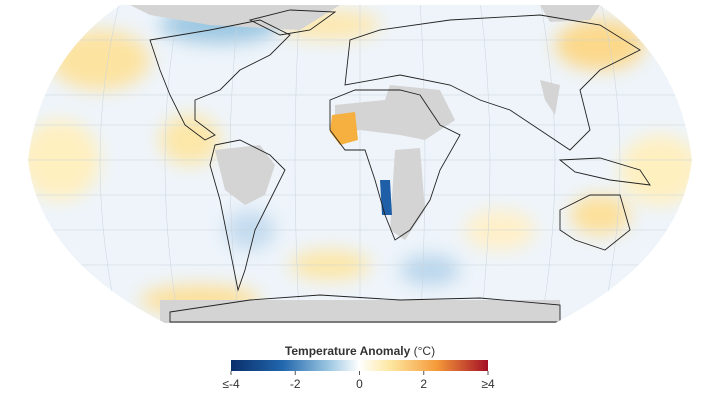 This screenshot has width=720, height=401. I want to click on tick-label: 0, so click(359, 384).